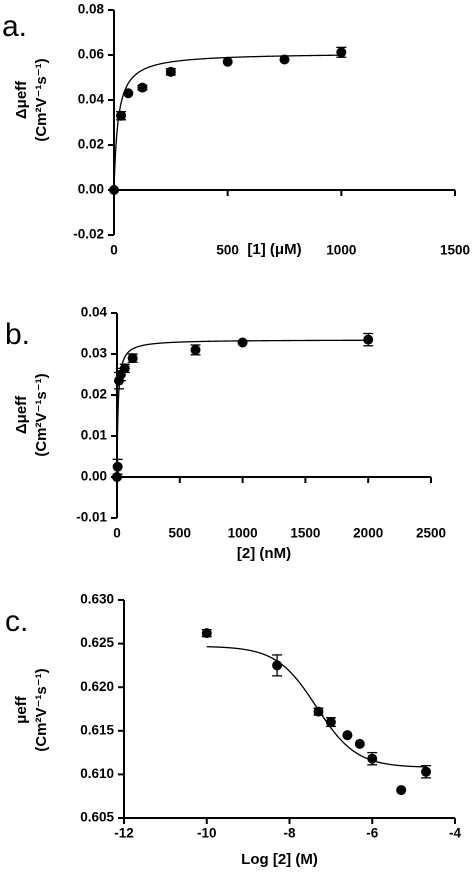 The height and width of the screenshot is (877, 475). What do you see at coordinates (207, 833) in the screenshot?
I see `x-tick-label: -10` at bounding box center [207, 833].